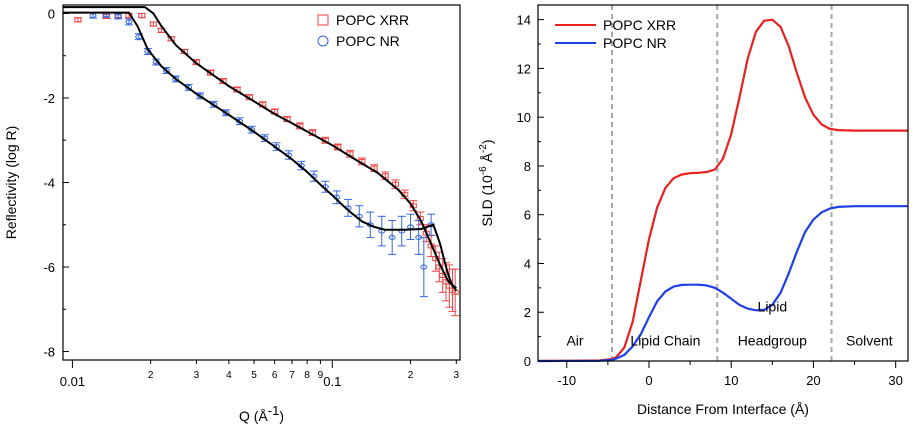 The width and height of the screenshot is (913, 432). Describe the element at coordinates (574, 340) in the screenshot. I see `region-label: Air` at that location.